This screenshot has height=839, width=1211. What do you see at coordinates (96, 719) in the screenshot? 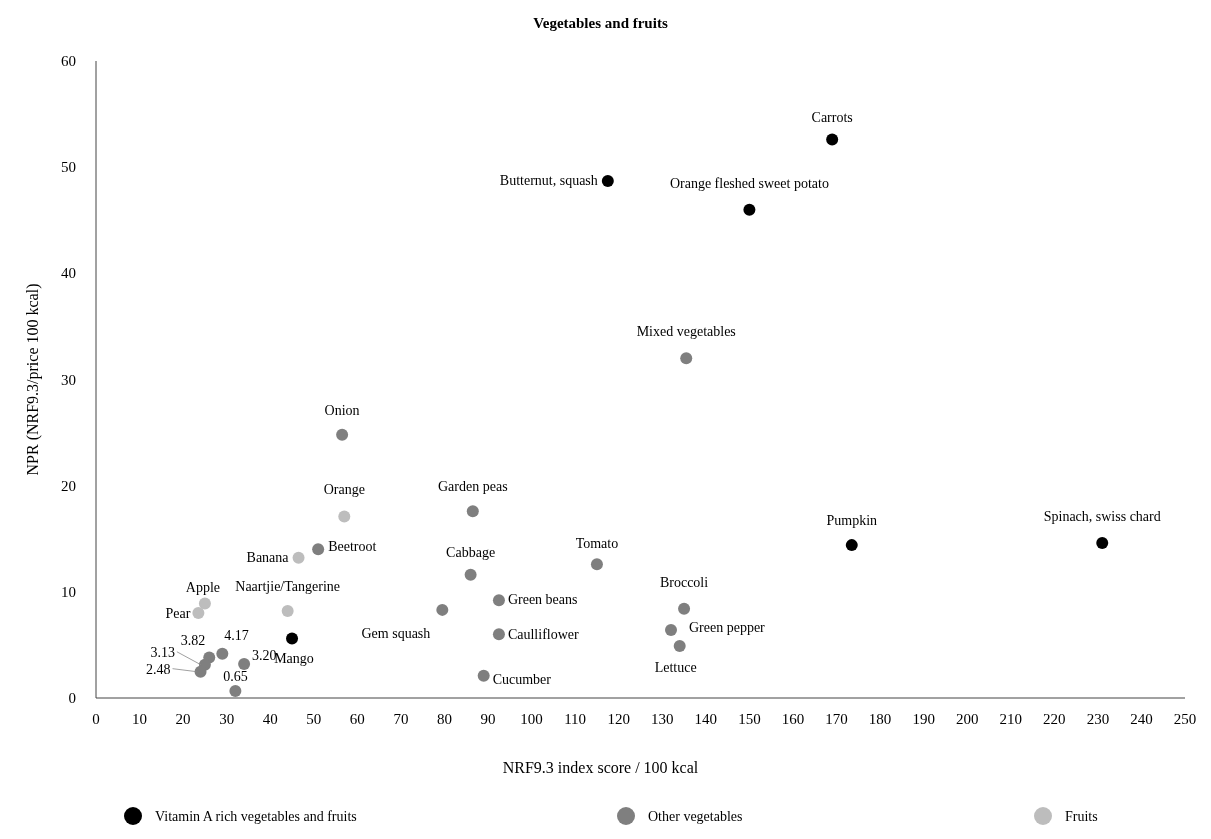
I see `x-tick-label: 0` at bounding box center [96, 719].